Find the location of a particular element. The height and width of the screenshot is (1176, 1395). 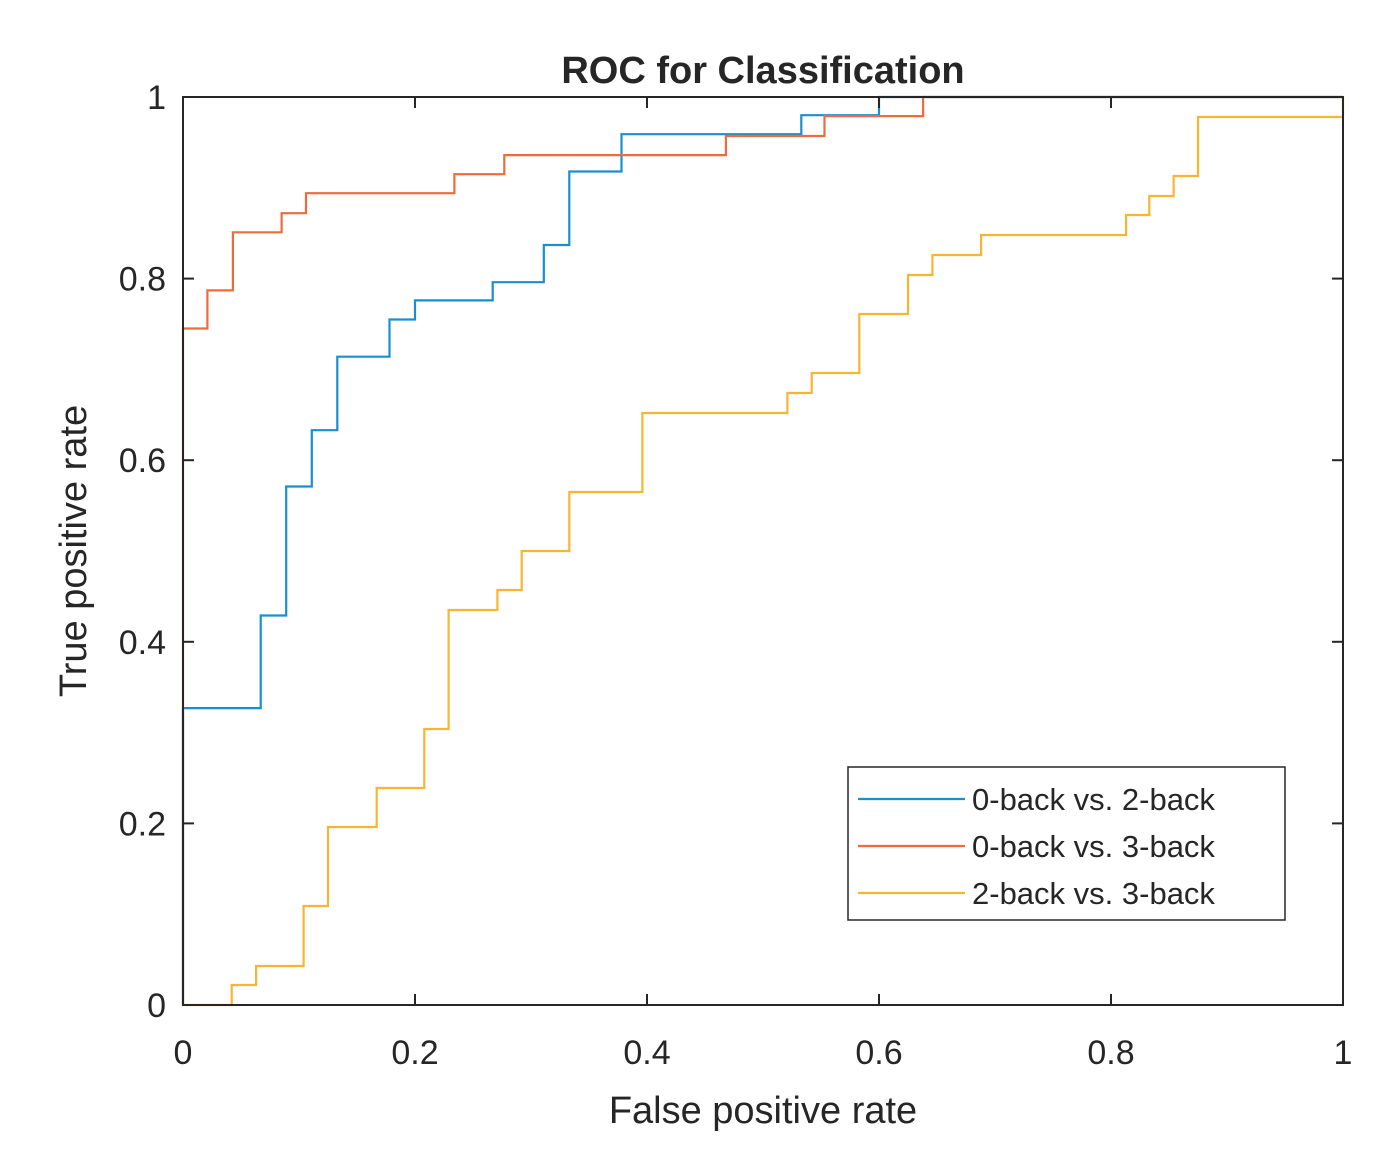

legend-entry: 0-back vs. 3-back is located at coordinates (1036, 846).